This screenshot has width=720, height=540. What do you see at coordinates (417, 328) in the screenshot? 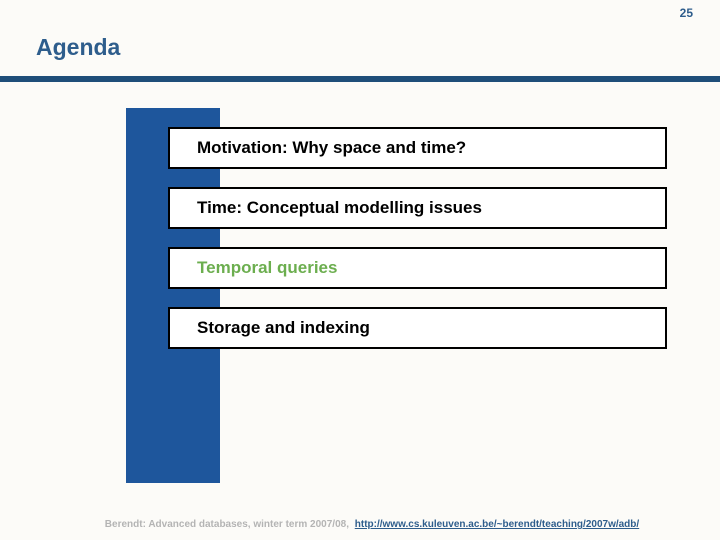
I see `agenda-item-storage-indexing: Storage and indexing` at bounding box center [417, 328].